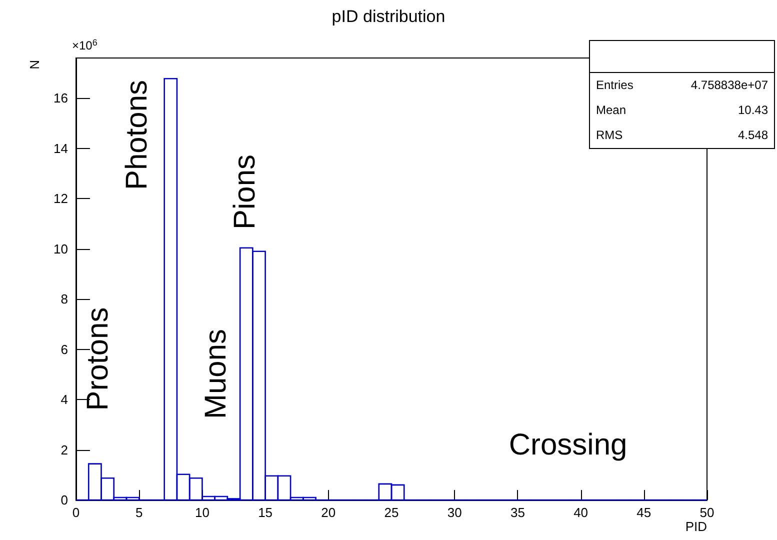 Image resolution: width=777 pixels, height=540 pixels. What do you see at coordinates (61, 98) in the screenshot?
I see `y-tick-label: 16` at bounding box center [61, 98].